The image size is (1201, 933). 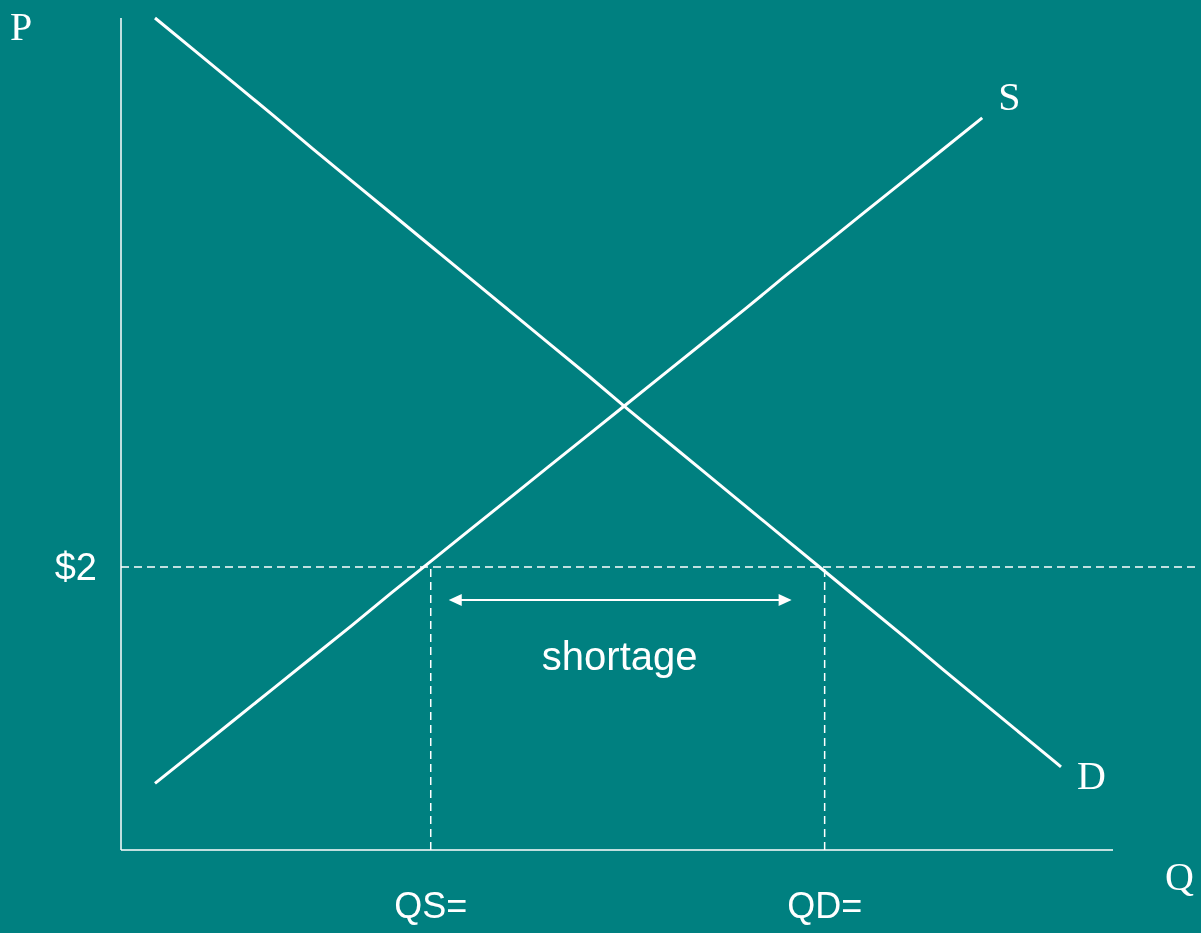 I want to click on x-tick-label: QD=, so click(x=825, y=905).